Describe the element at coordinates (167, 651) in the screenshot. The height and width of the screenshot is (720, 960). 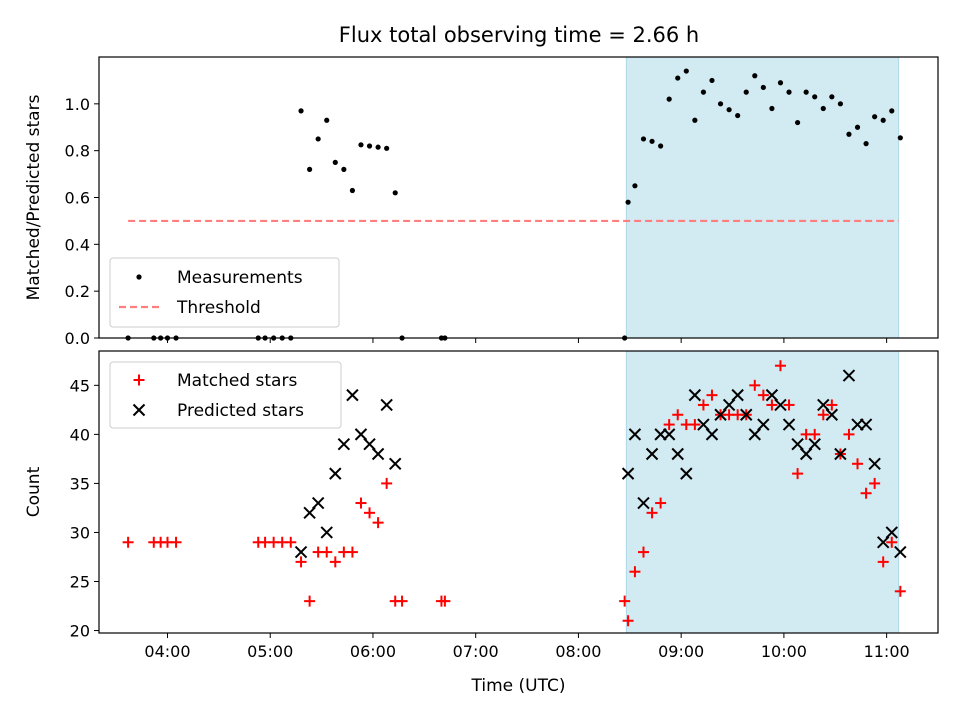
I see `bottom-x-tick-label: 04:00` at that location.